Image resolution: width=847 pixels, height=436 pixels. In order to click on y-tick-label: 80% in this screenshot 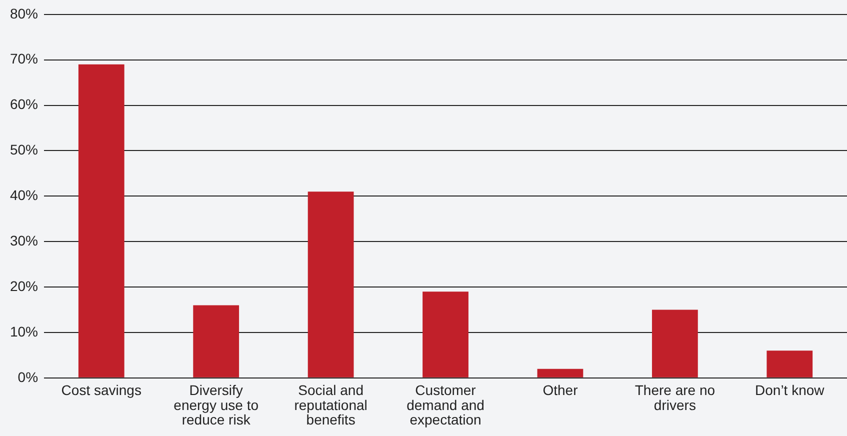, I will do `click(24, 13)`.